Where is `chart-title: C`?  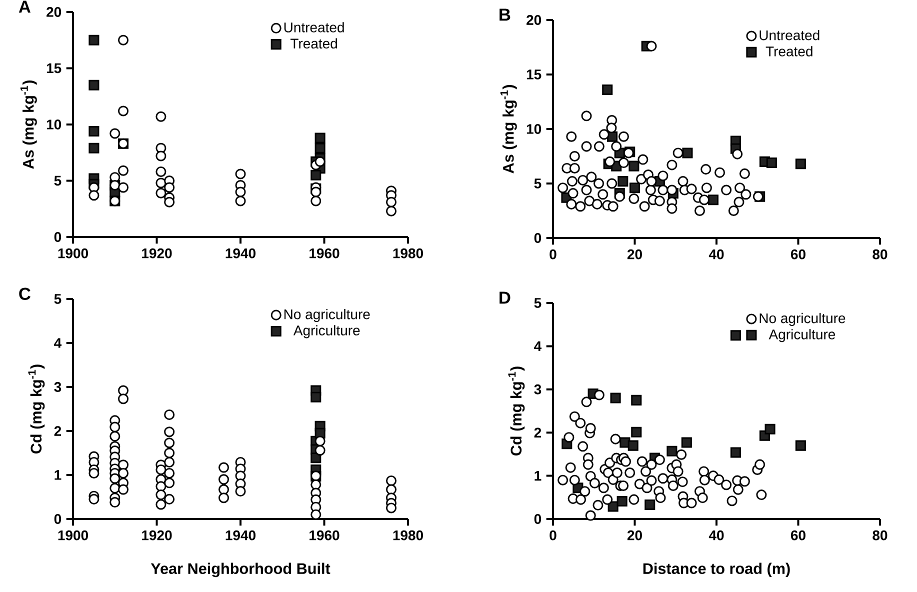
chart-title: C is located at coordinates (24, 294).